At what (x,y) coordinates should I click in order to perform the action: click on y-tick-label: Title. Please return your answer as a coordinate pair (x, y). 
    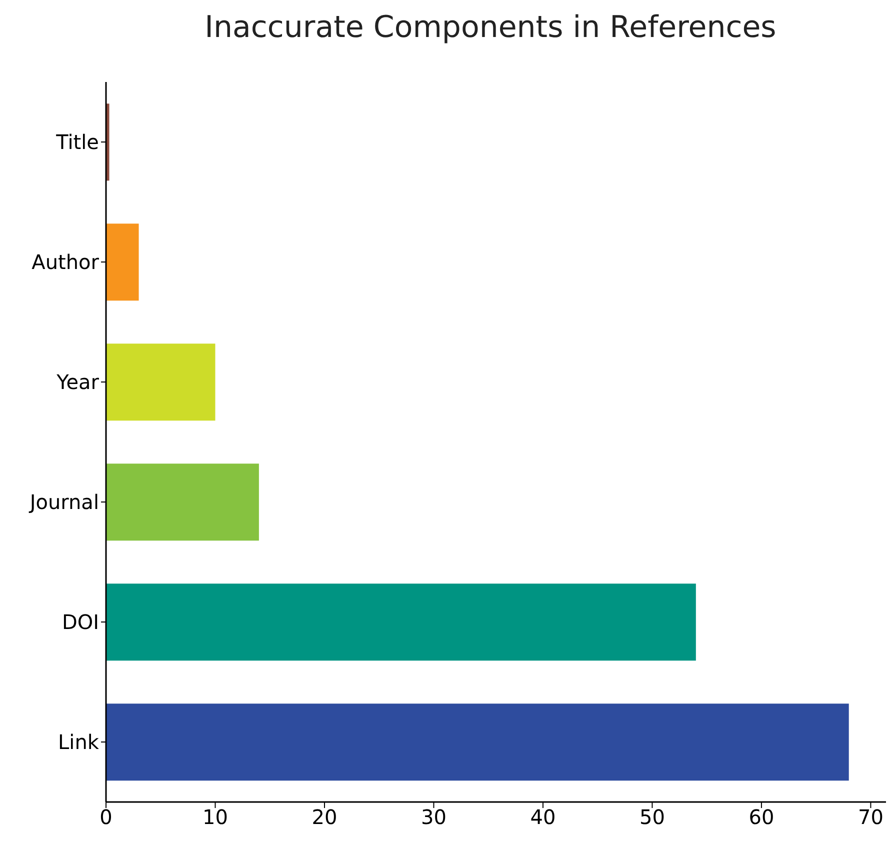
    Looking at the image, I should click on (77, 142).